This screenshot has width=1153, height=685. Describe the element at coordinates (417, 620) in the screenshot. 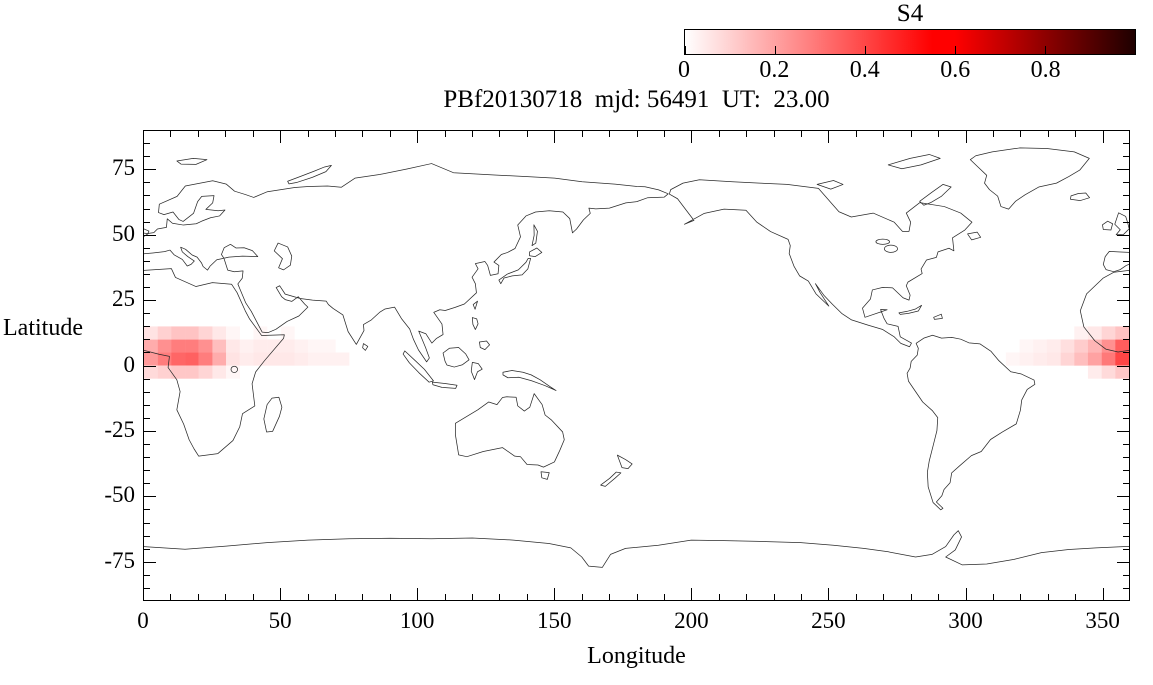

I see `x-tick-label: 100` at that location.